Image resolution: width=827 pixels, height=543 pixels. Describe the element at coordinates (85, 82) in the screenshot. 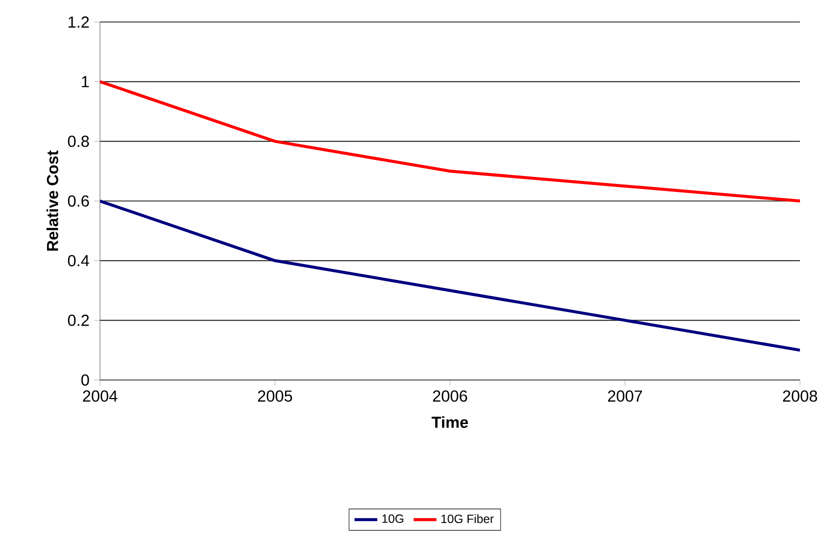

I see `y-tick-label: 1` at that location.